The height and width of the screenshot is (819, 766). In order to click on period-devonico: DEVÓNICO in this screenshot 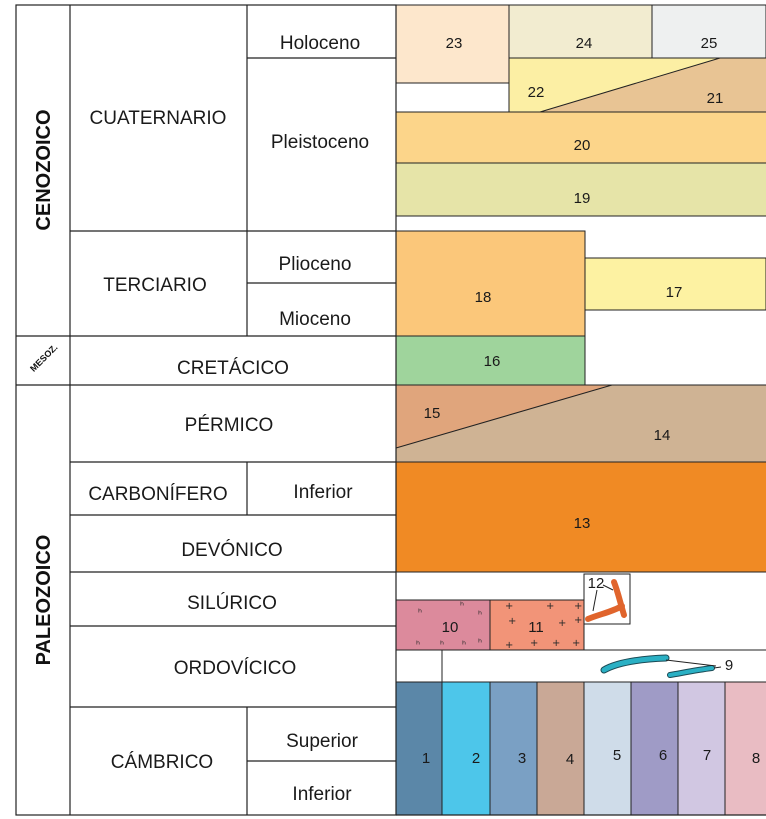, I will do `click(231, 550)`.